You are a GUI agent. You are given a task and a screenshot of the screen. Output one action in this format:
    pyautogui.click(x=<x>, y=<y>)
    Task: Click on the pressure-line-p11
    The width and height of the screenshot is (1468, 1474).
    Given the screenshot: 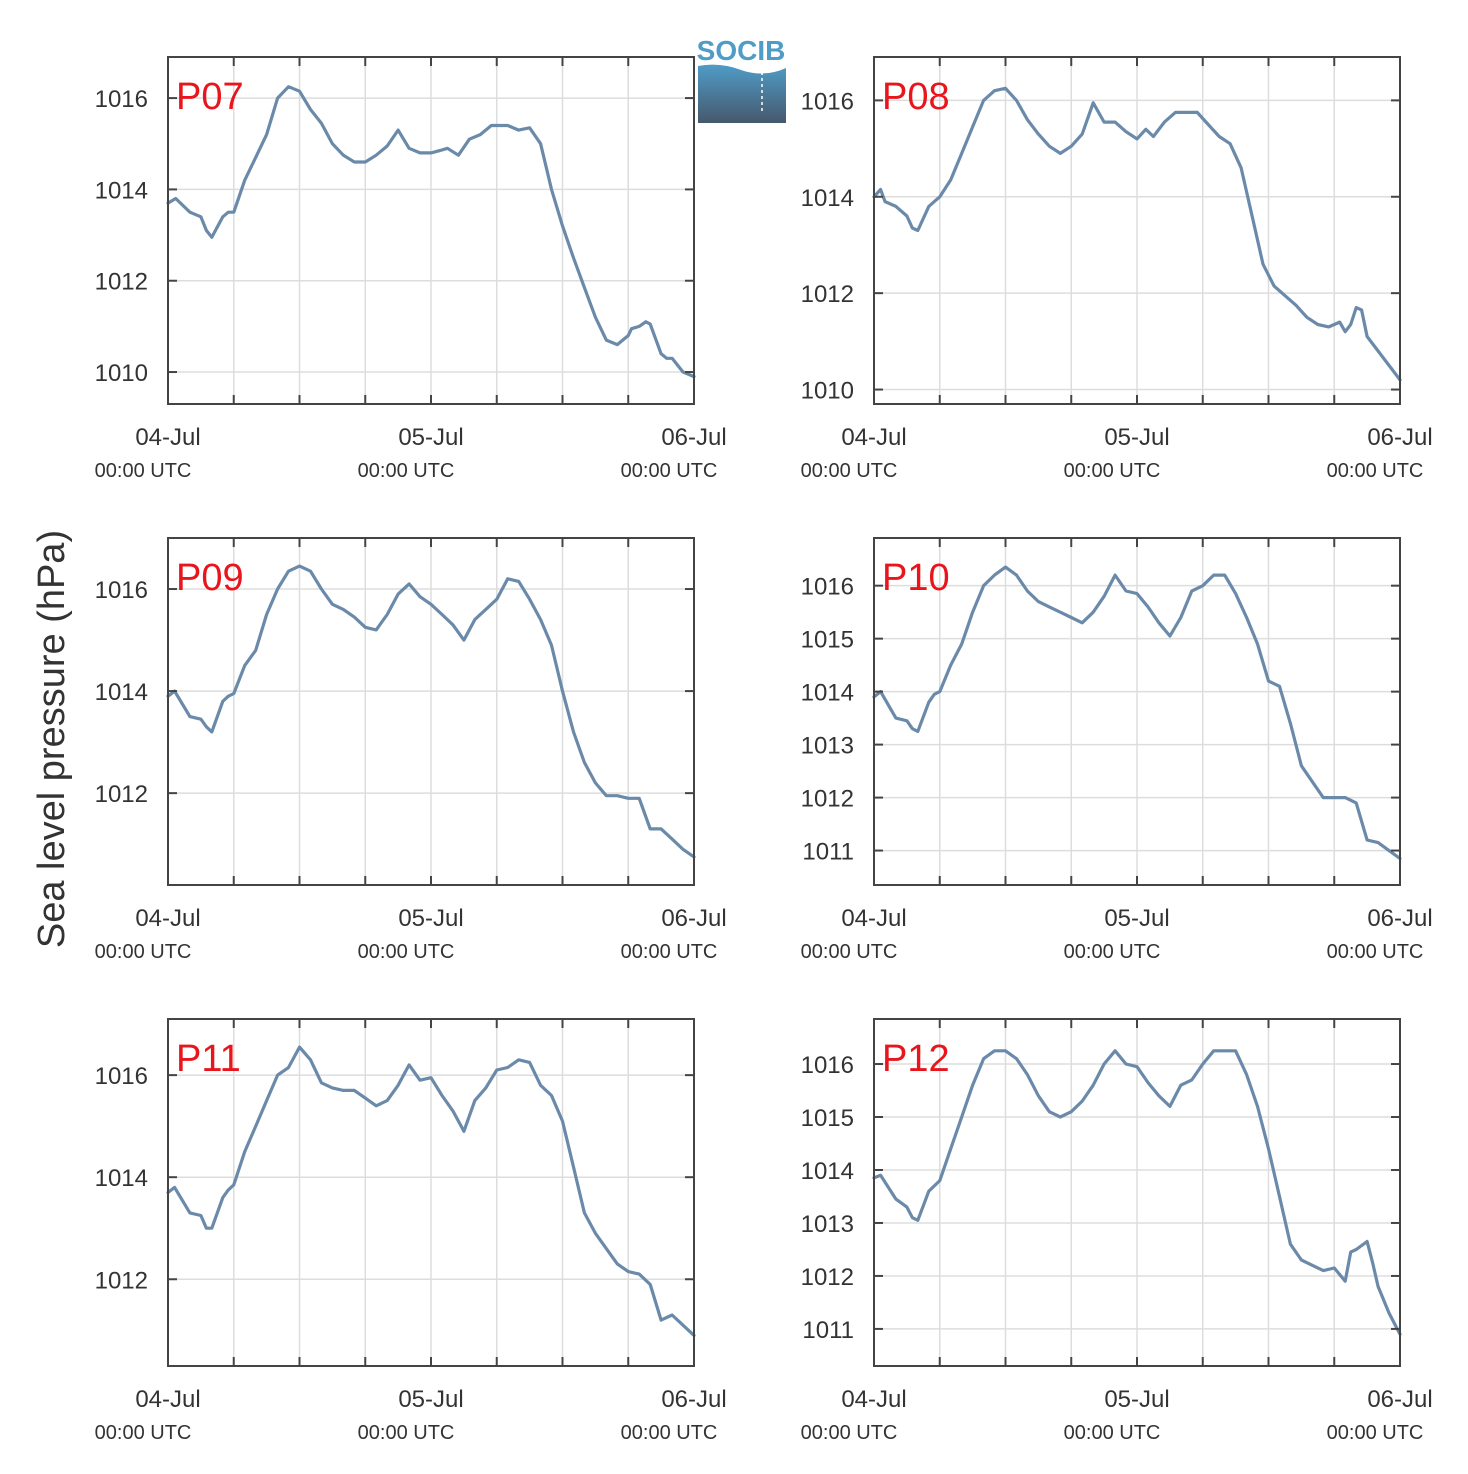 What is the action you would take?
    pyautogui.click(x=431, y=1191)
    